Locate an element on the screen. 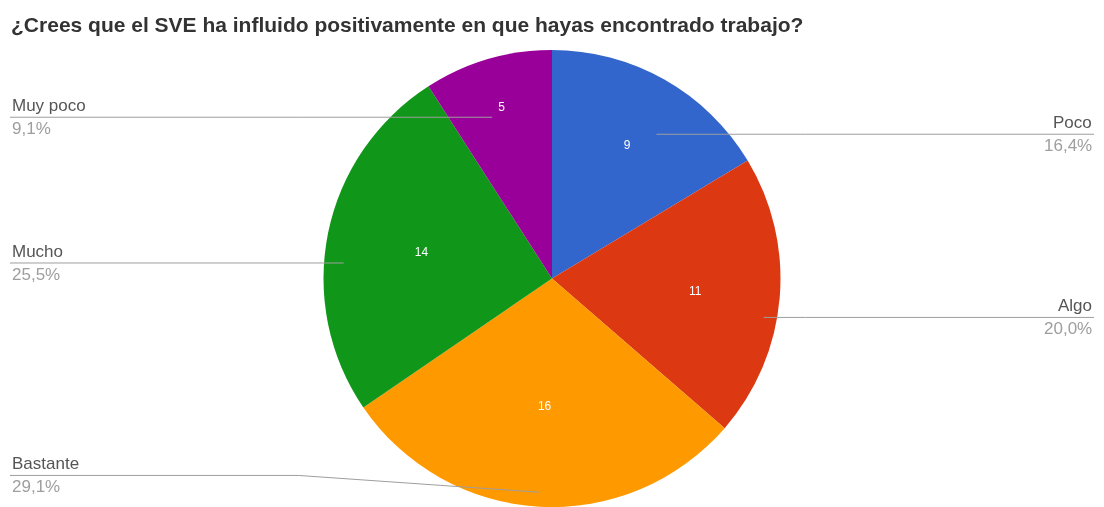 The height and width of the screenshot is (507, 1104). chart-title: ¿Crees que el SVE ha influido positivamente en que hayas encontrado trabajo? is located at coordinates (407, 25).